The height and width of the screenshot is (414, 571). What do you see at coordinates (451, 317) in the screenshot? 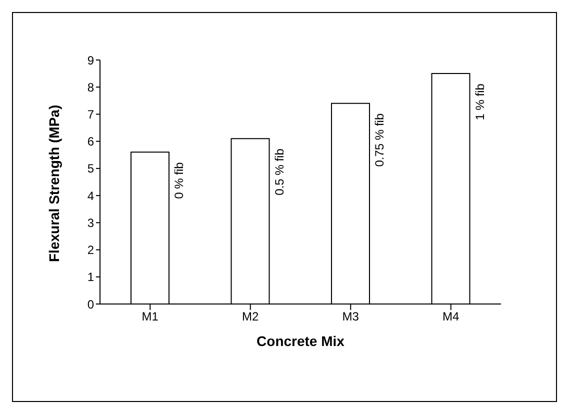
I see `x-tick-label: M4` at bounding box center [451, 317].